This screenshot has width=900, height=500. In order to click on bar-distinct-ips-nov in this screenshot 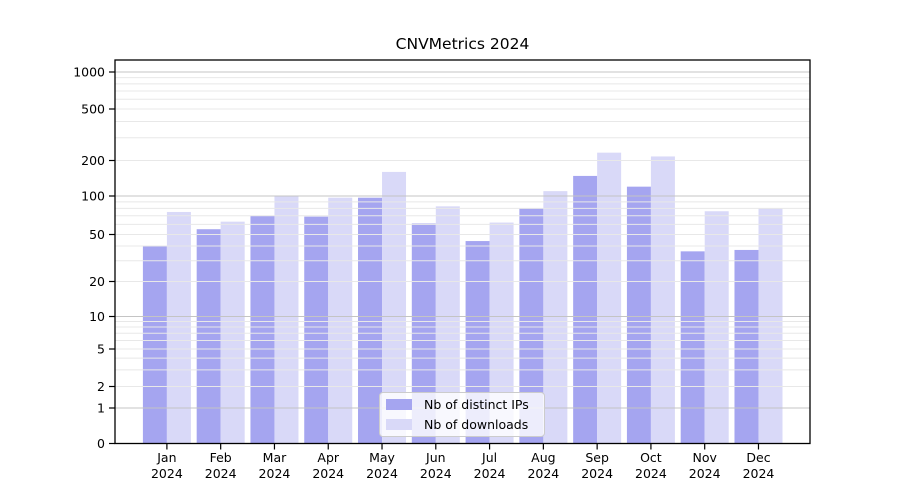, I will do `click(692, 347)`.